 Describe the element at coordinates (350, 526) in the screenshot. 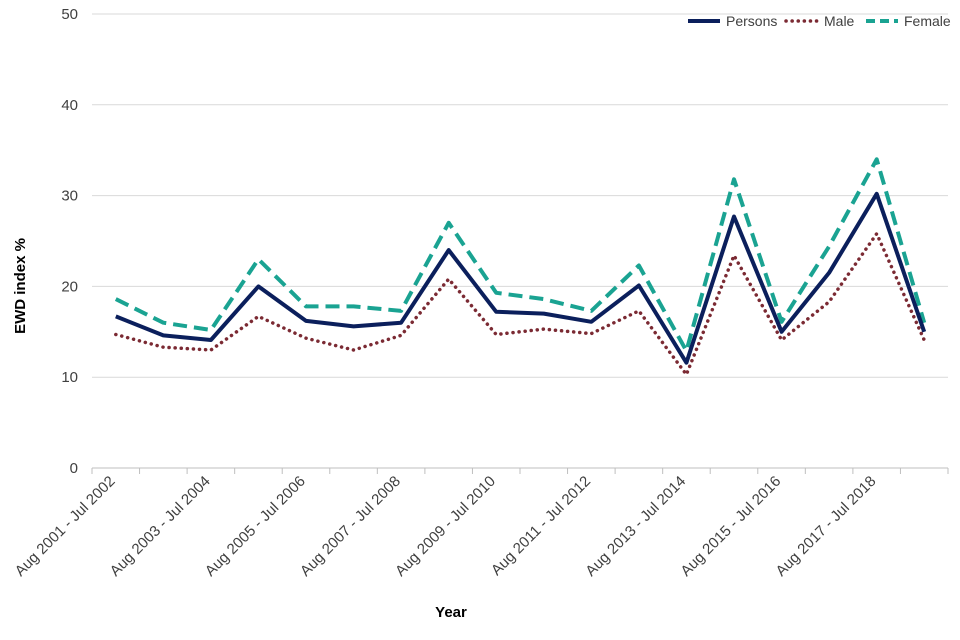

I see `x-tick-label: Aug 2007 - Jul 2008` at that location.